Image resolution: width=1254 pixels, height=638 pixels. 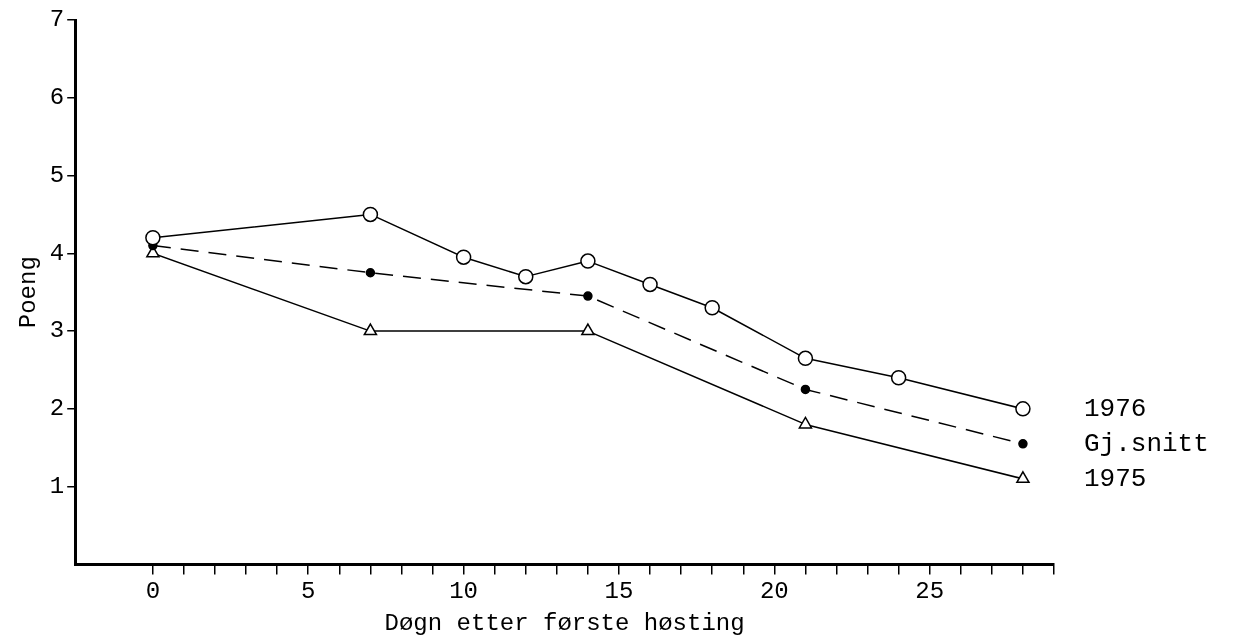 What do you see at coordinates (57, 20) in the screenshot?
I see `y-tick-label: 7` at bounding box center [57, 20].